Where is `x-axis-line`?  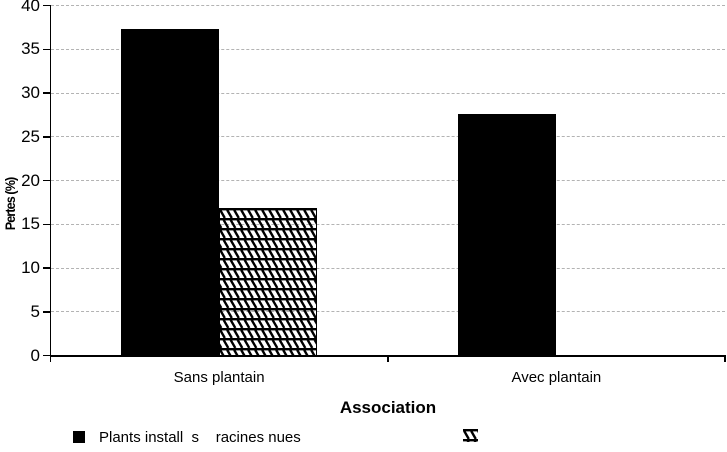 x-axis-line is located at coordinates (387, 356).